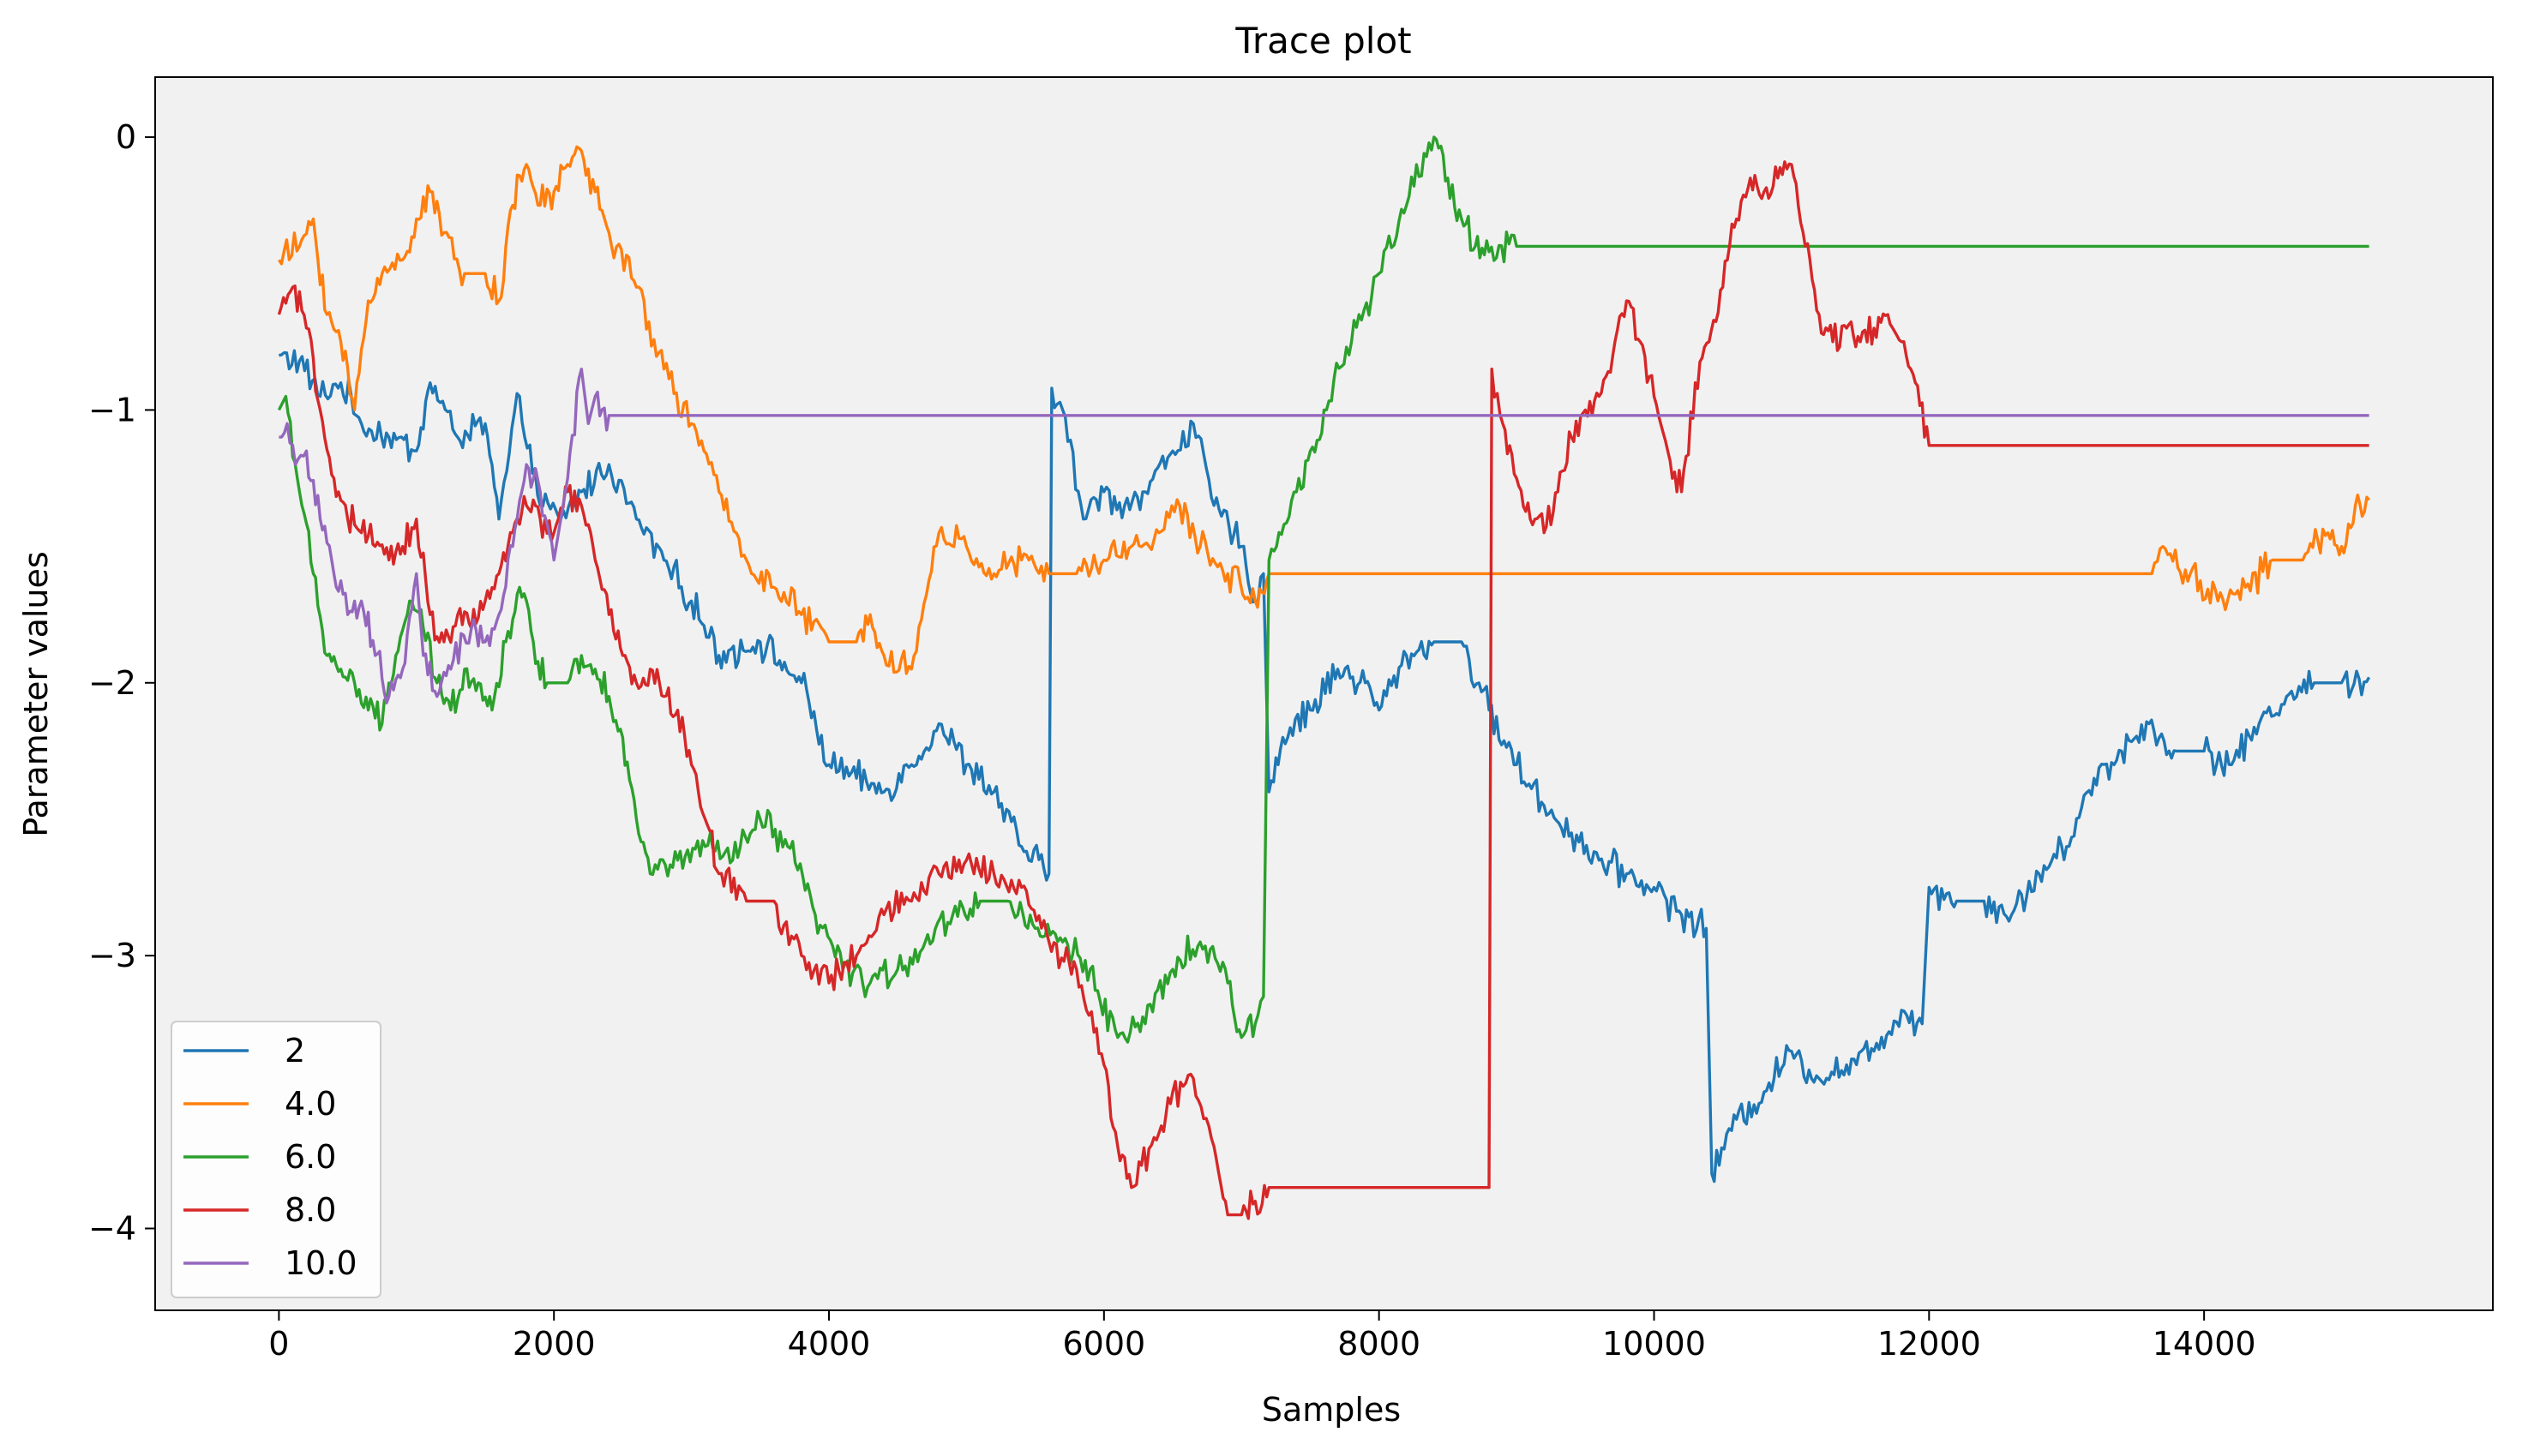 This screenshot has width=2540, height=1456. I want to click on x-tick-label: 6000, so click(1103, 1344).